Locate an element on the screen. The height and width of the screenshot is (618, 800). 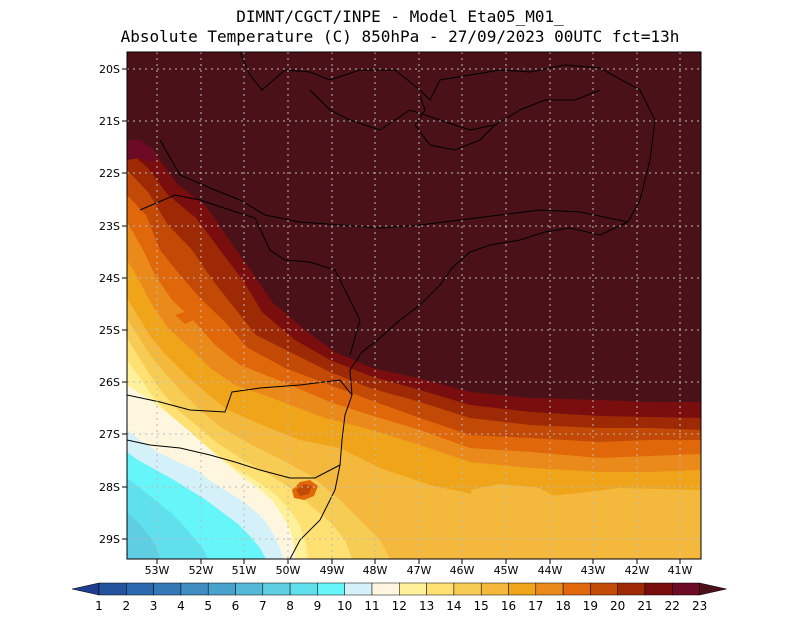
colorbar-label: 22 is located at coordinates (672, 606).